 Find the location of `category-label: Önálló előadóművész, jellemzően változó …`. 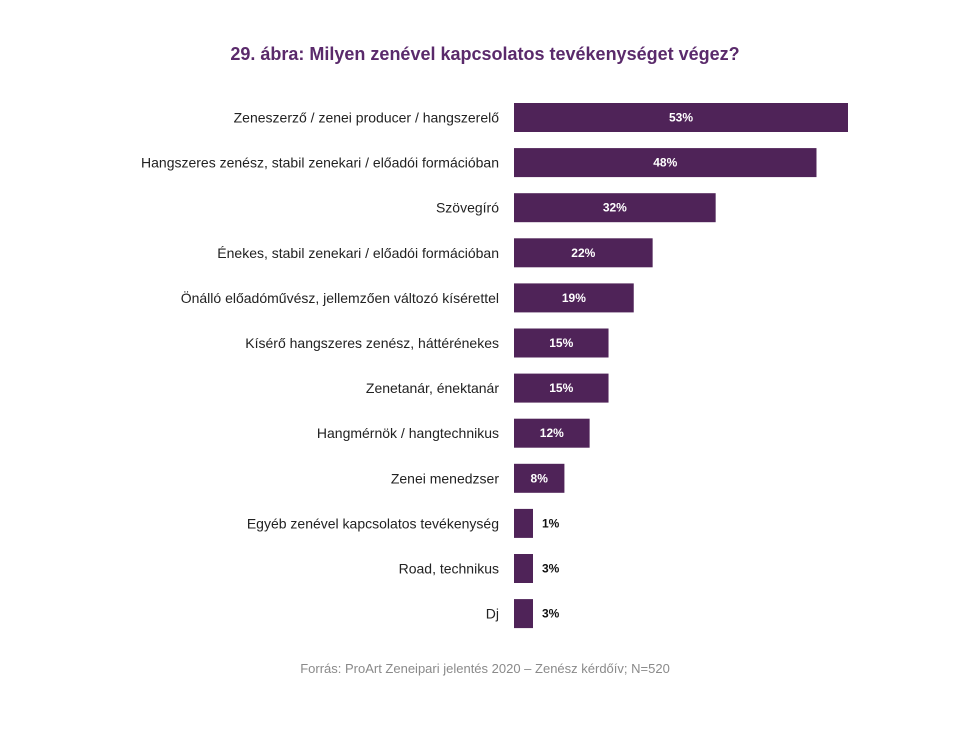

category-label: Önálló előadóművész, jellemzően változó … is located at coordinates (340, 297).